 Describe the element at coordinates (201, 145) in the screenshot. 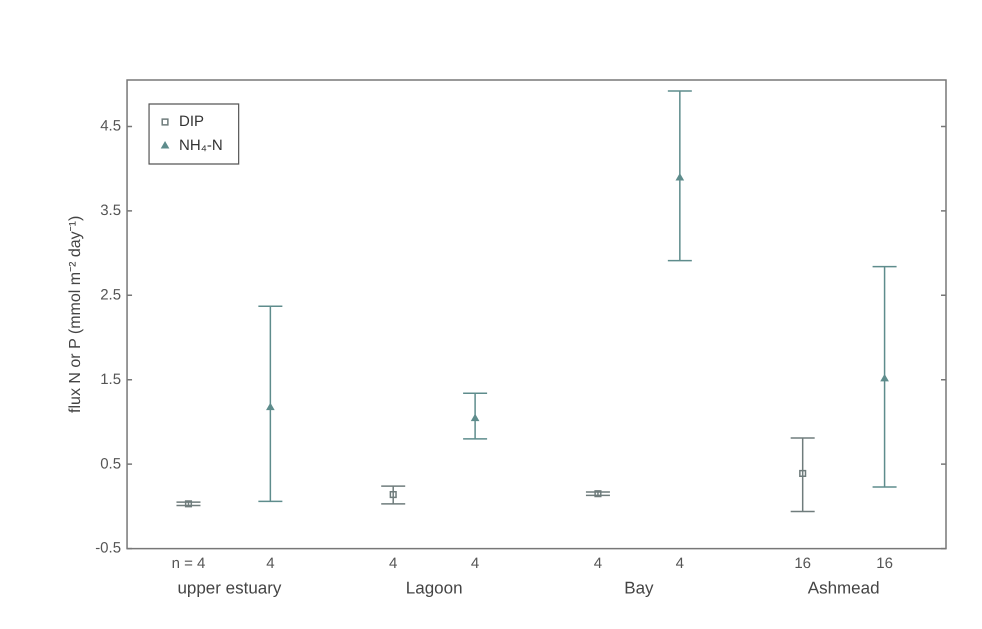

I see `legend-label: NH₄-N` at that location.